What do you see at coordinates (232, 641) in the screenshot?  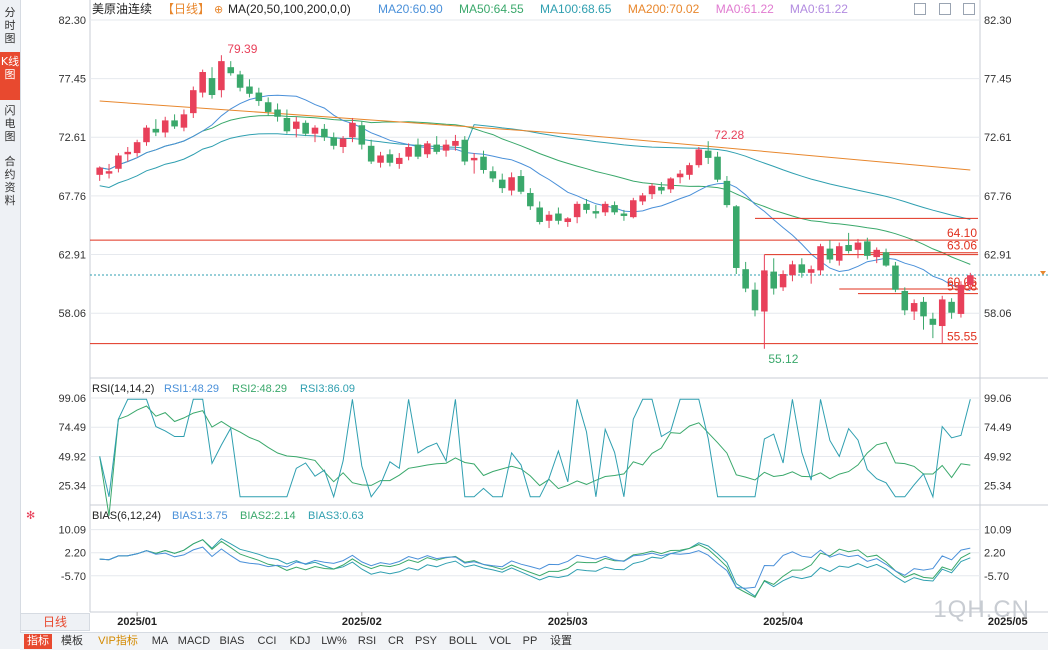 I see `toolbar-button-5: BIAS` at bounding box center [232, 641].